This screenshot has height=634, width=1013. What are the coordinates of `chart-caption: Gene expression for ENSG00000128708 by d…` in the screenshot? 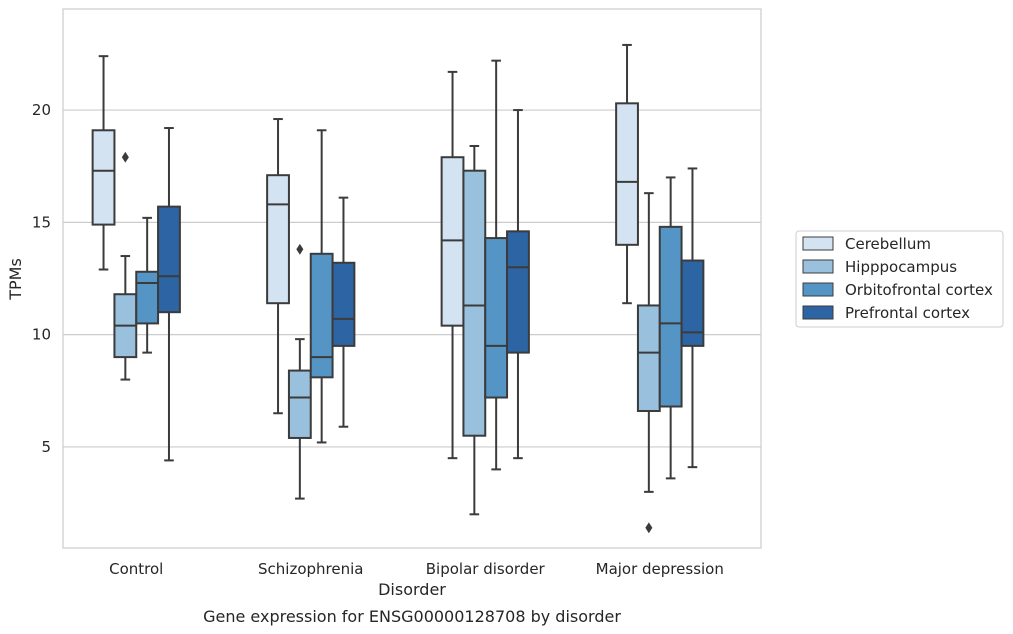 It's located at (412, 616).